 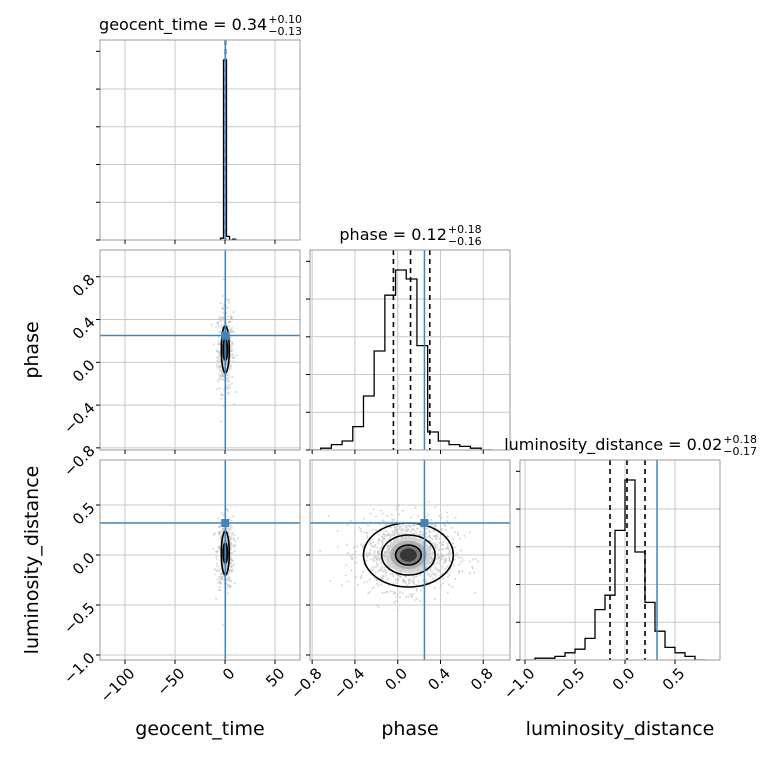 What do you see at coordinates (740, 439) in the screenshot?
I see `title-upper-error: +0.18` at bounding box center [740, 439].